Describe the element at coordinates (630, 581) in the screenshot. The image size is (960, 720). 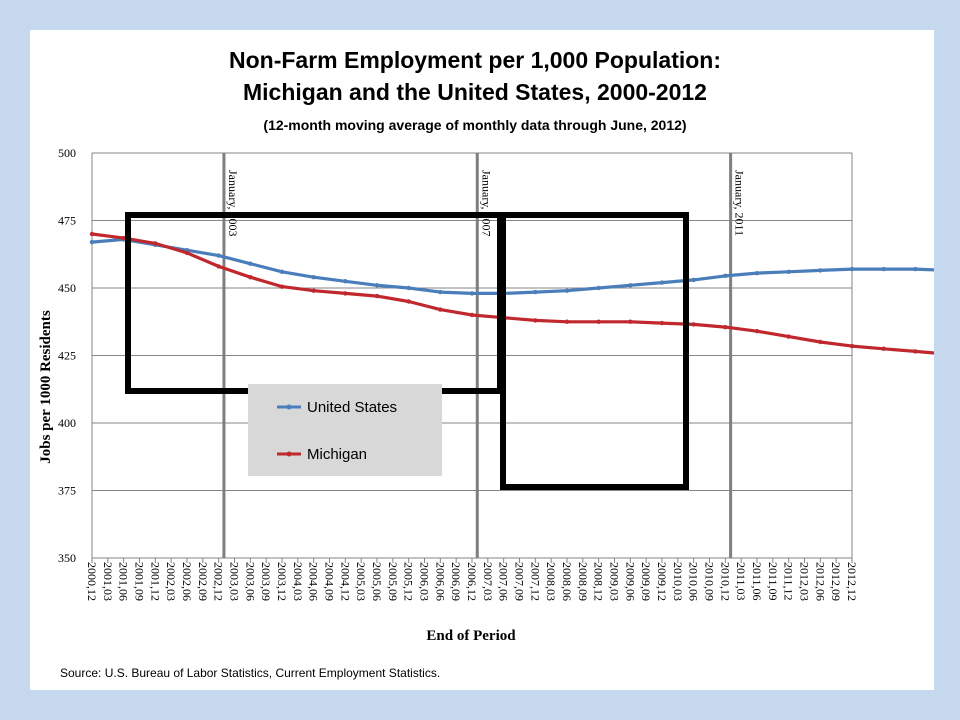
I see `x-tick-label: 2009,06` at that location.